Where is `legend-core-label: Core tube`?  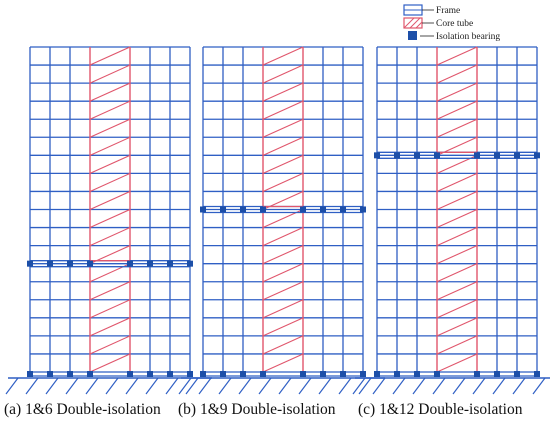 legend-core-label: Core tube is located at coordinates (454, 24).